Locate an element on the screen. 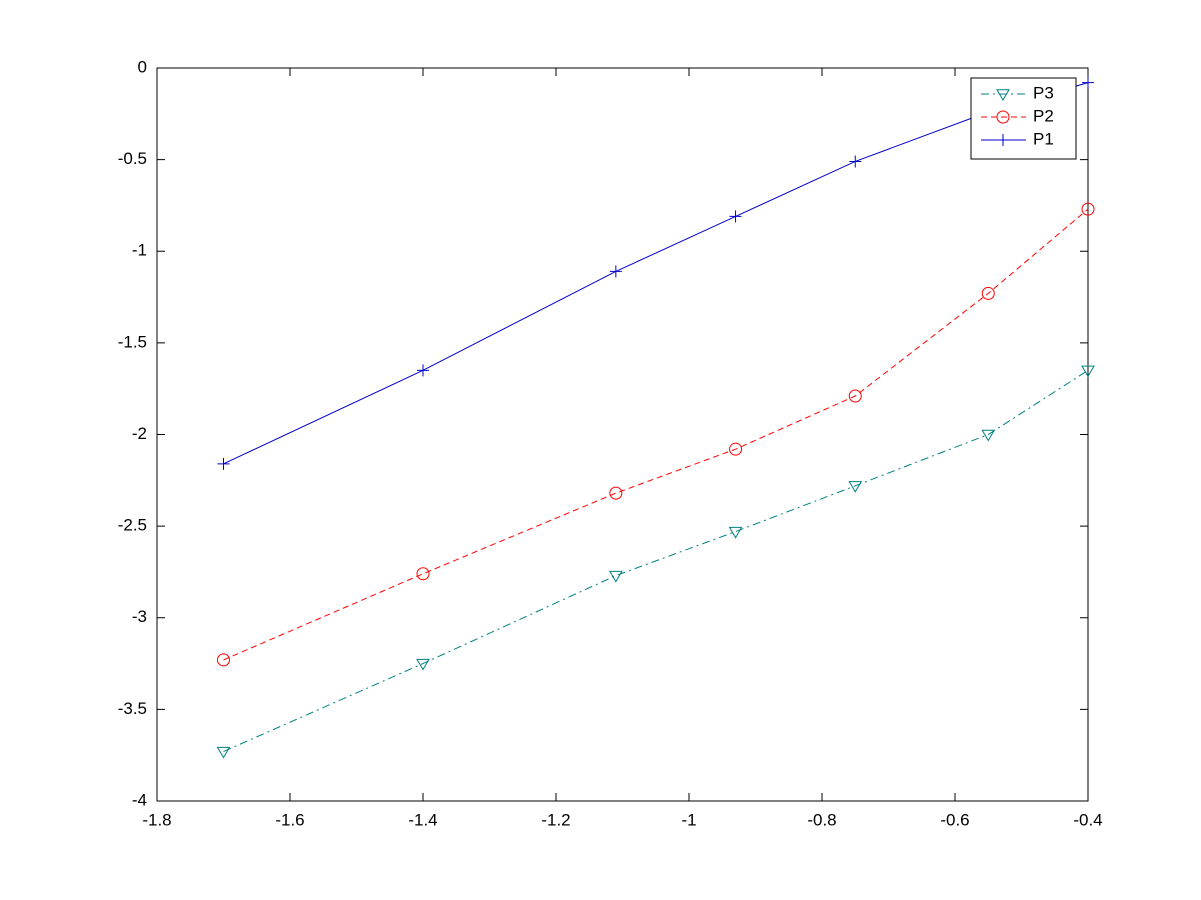 The width and height of the screenshot is (1201, 900). legend-label: P2 is located at coordinates (1043, 115).